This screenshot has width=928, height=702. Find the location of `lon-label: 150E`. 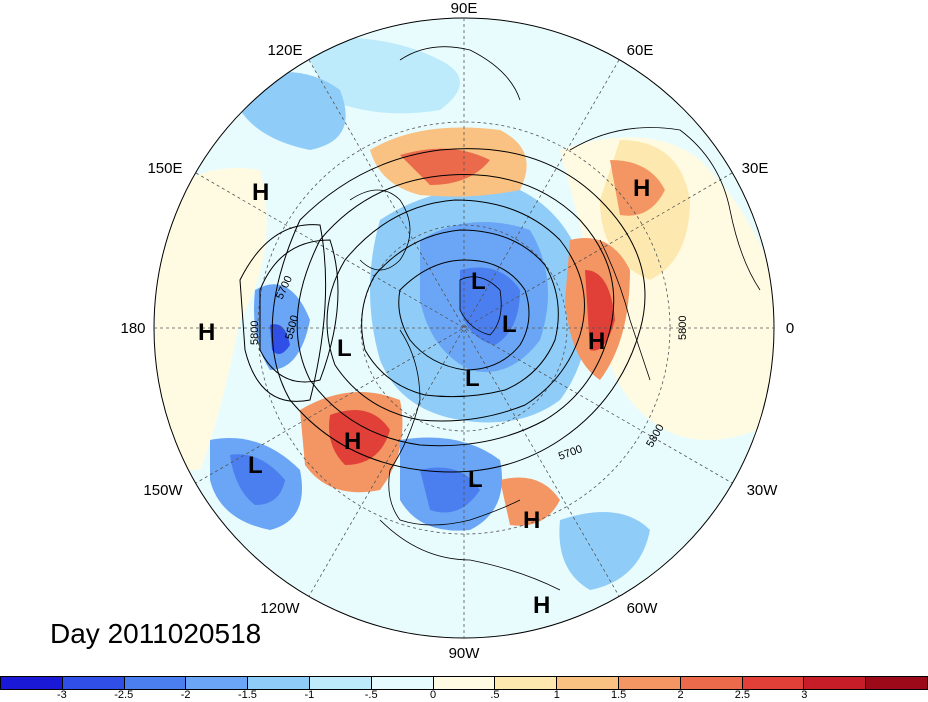

lon-label: 150E is located at coordinates (164, 168).